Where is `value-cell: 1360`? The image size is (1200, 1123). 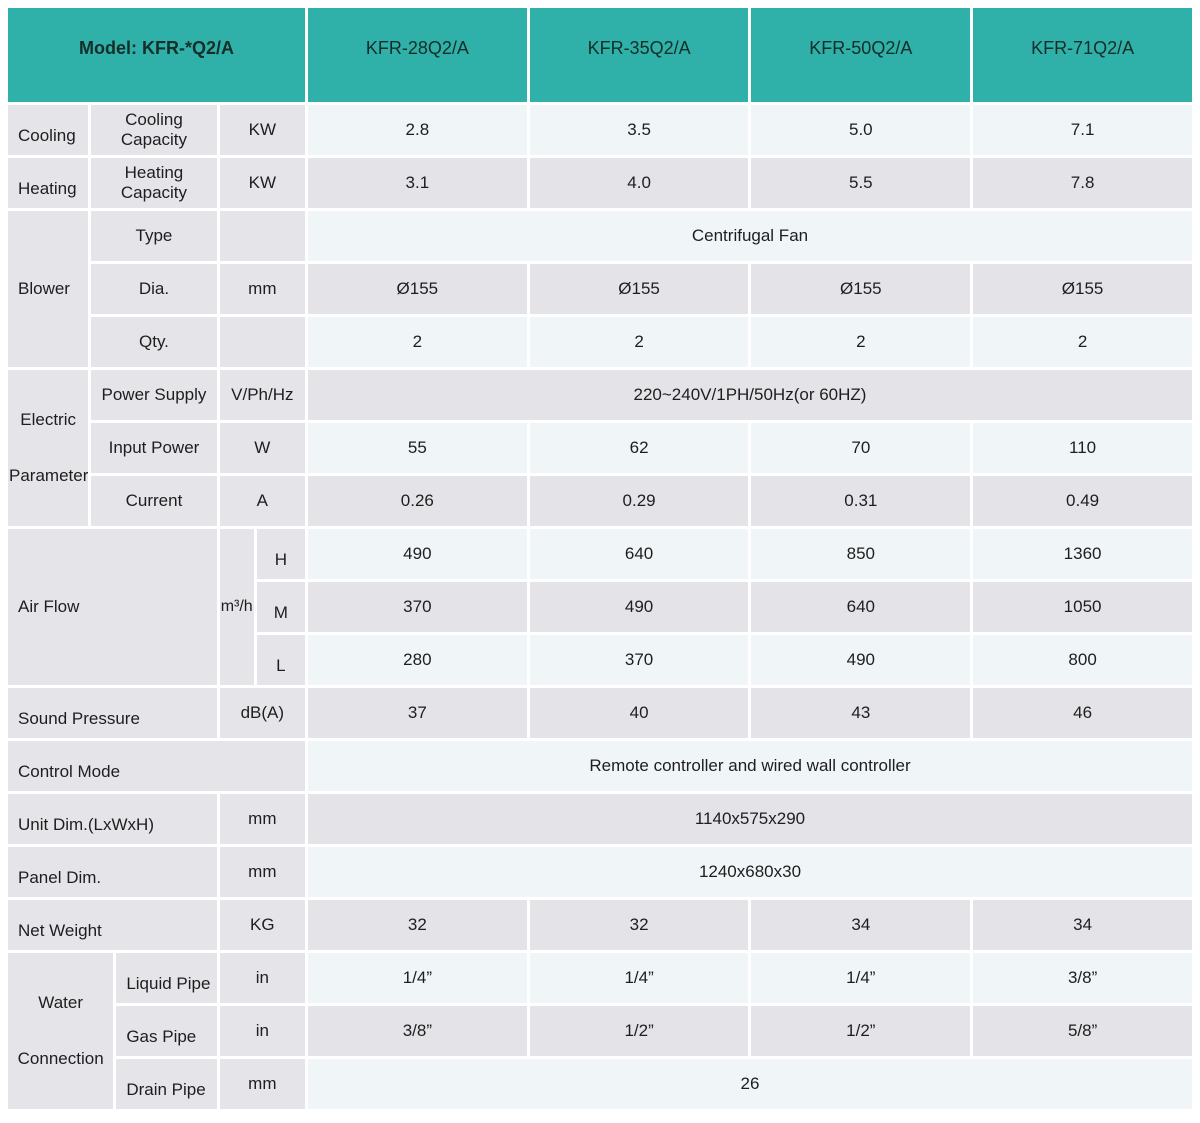 value-cell: 1360 is located at coordinates (1082, 554).